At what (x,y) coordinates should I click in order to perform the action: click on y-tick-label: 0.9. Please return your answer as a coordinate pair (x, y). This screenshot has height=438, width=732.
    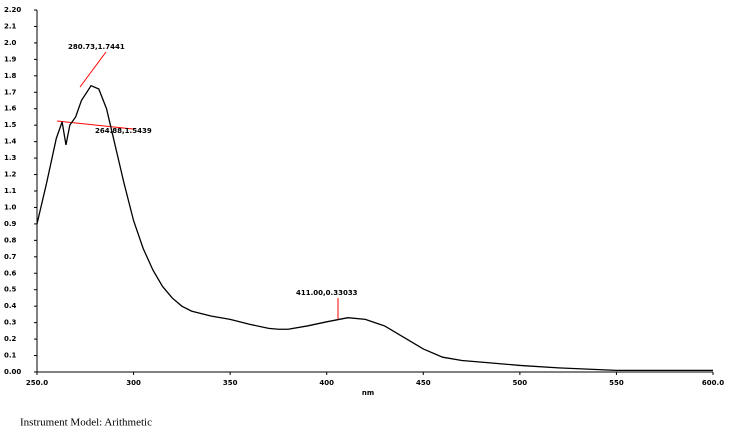
    Looking at the image, I should click on (10, 224).